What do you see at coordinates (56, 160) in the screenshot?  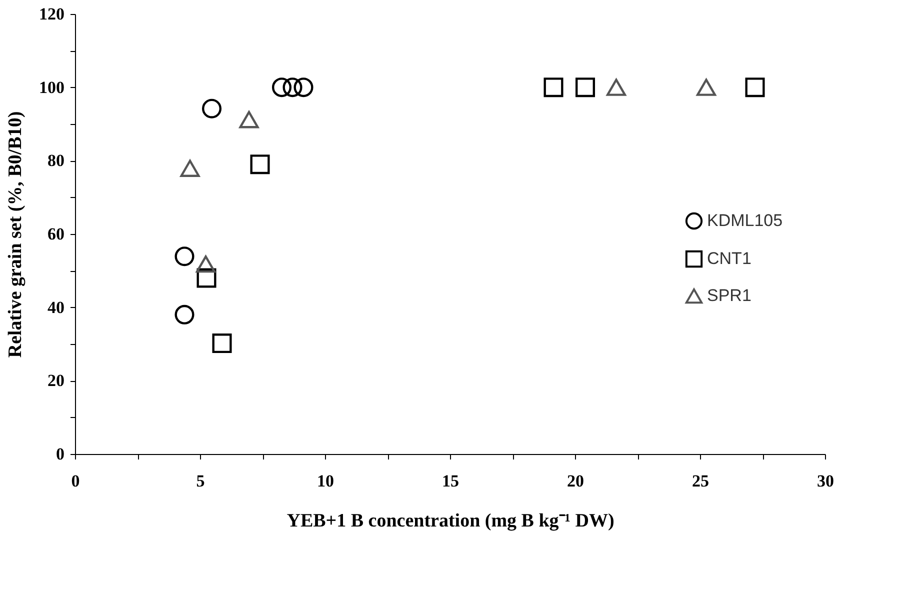 I see `y-tick-label: 80` at bounding box center [56, 160].